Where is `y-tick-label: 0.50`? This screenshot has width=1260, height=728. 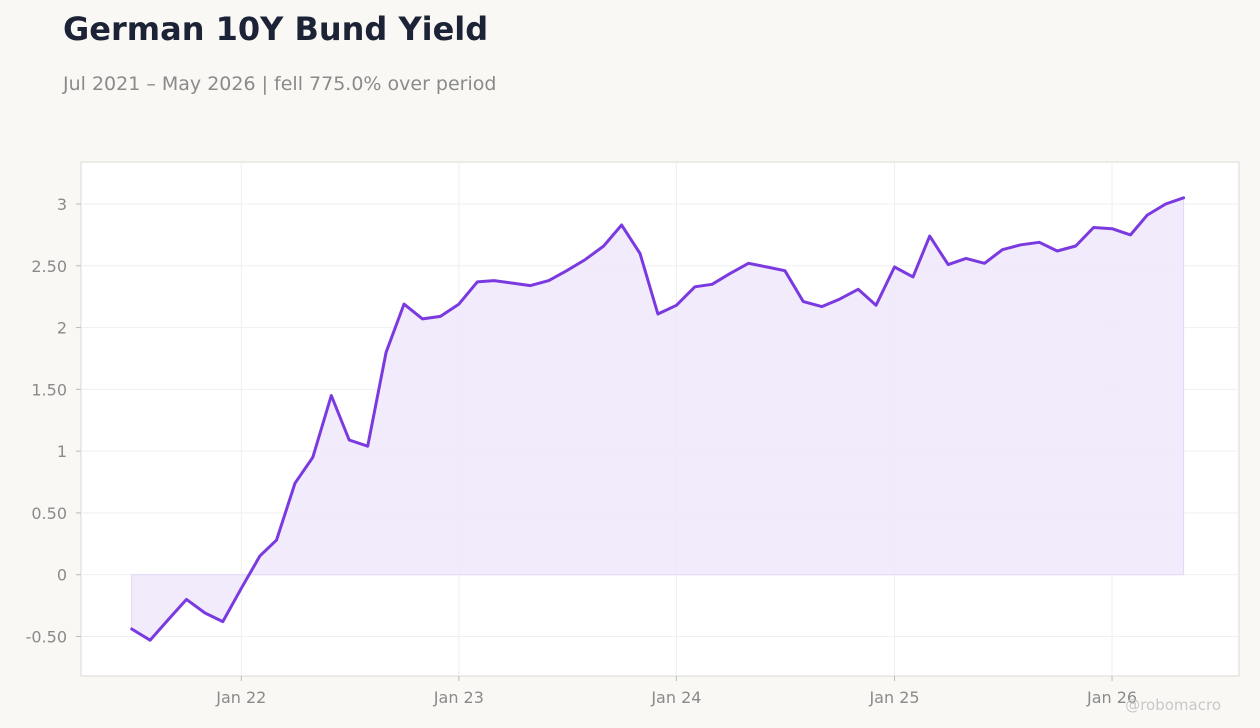
y-tick-label: 0.50 is located at coordinates (49, 513).